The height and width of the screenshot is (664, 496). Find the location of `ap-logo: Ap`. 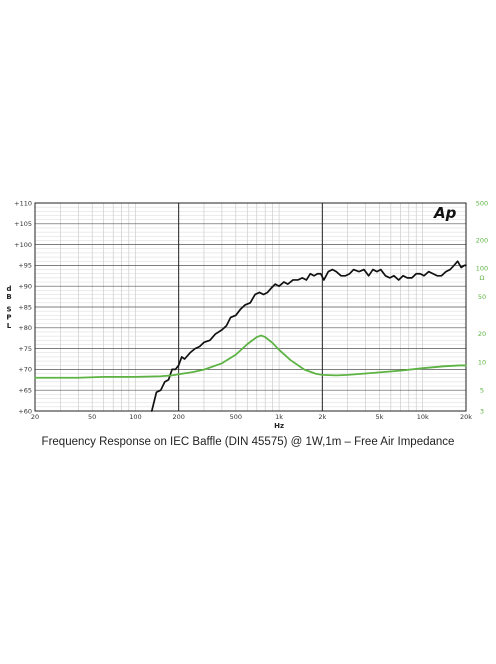

ap-logo: Ap is located at coordinates (445, 213).